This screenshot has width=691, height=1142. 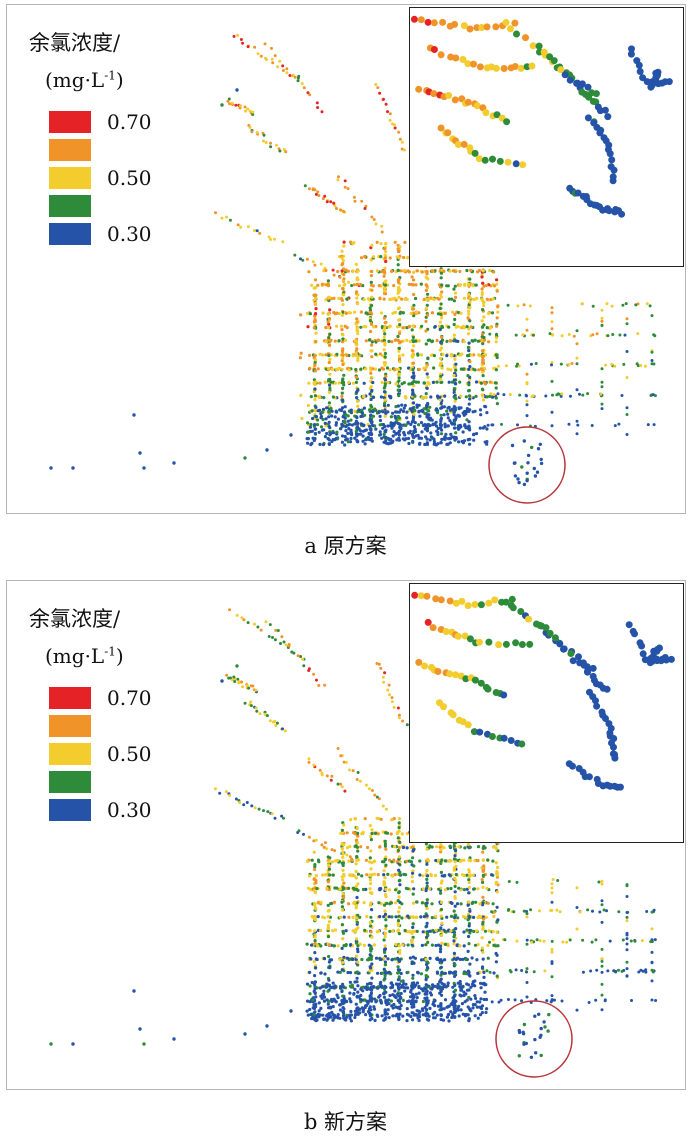 What do you see at coordinates (345, 1122) in the screenshot?
I see `caption-new: b 新方案` at bounding box center [345, 1122].